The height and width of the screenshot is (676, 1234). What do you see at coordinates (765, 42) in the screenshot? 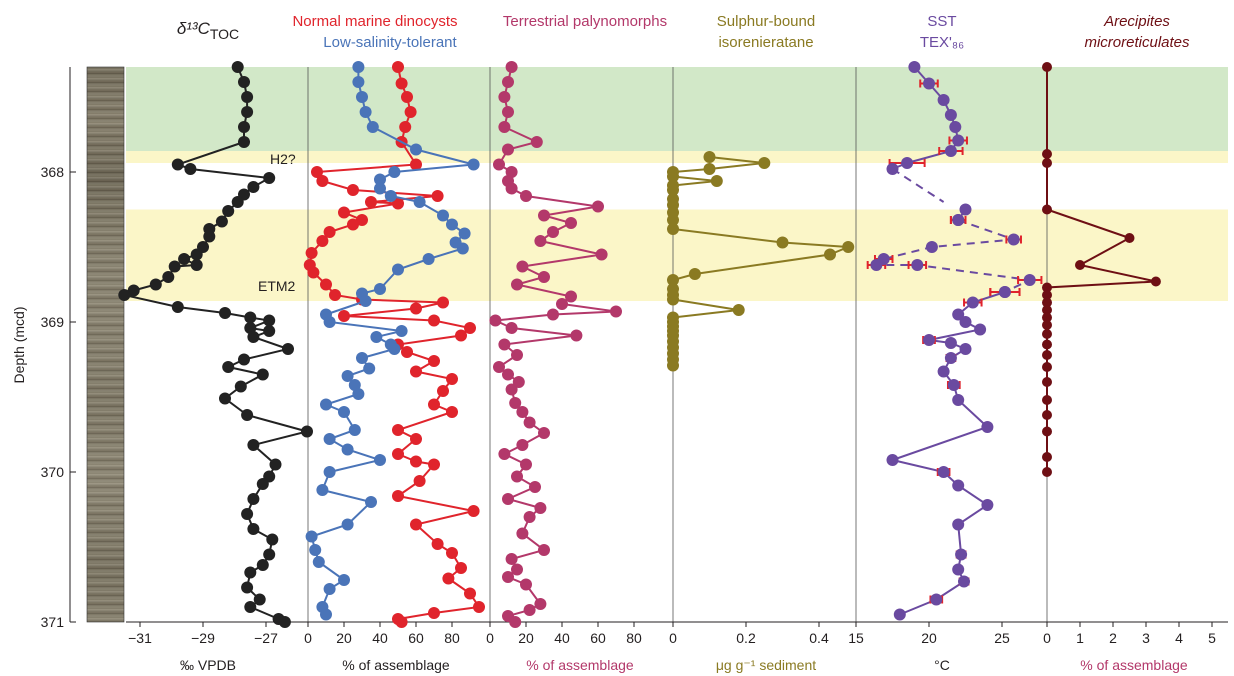
I see `sulphur-title-line2: isorenieratane` at bounding box center [765, 42].